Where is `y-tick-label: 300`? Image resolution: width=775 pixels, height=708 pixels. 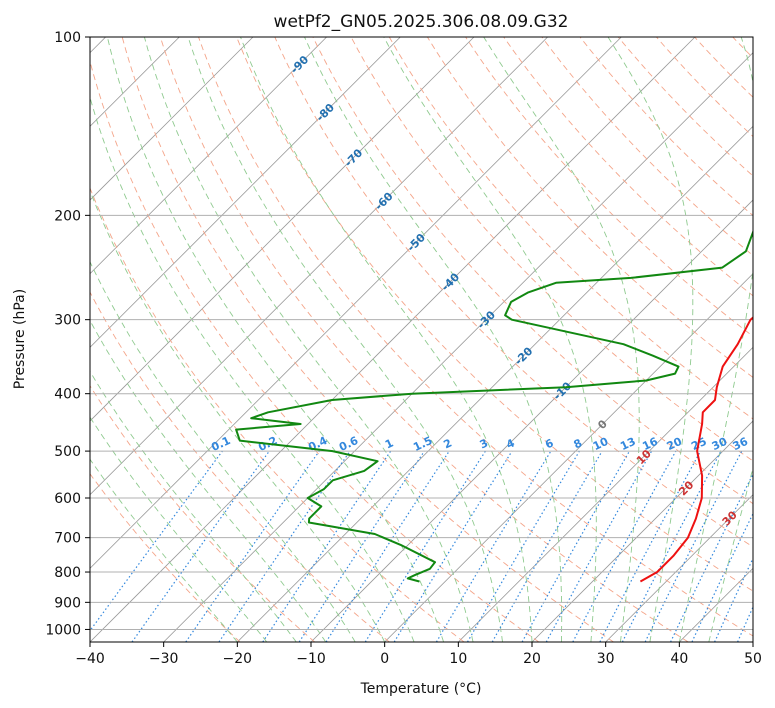
y-tick-label: 300 is located at coordinates (67, 321).